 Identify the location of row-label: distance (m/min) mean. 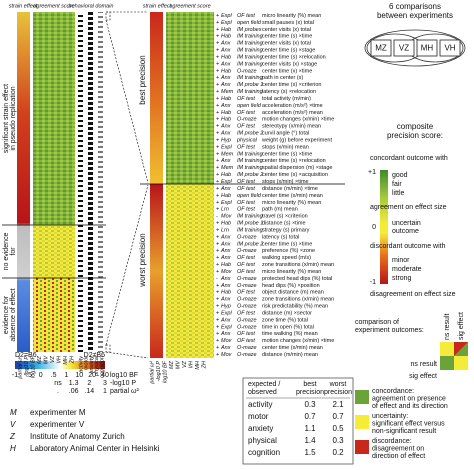
(290, 355).